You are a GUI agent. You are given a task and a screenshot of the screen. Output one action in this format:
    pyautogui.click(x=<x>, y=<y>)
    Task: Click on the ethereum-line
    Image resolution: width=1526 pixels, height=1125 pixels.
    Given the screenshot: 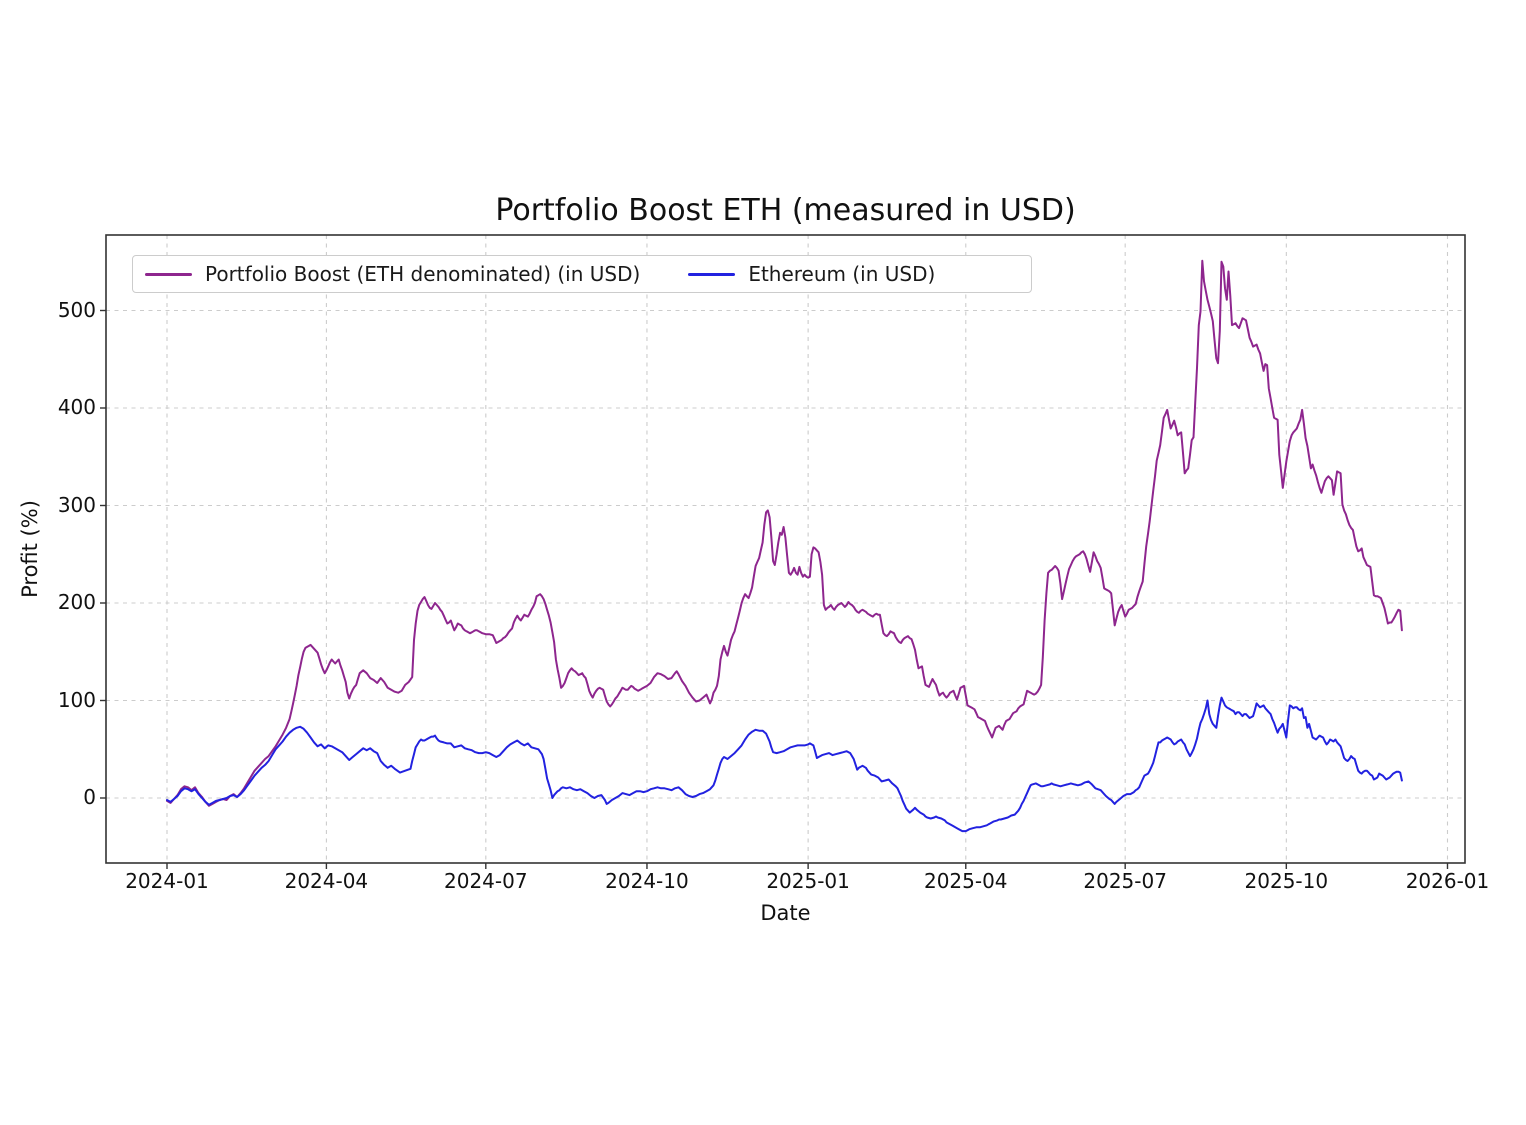 What is the action you would take?
    pyautogui.click(x=784, y=764)
    